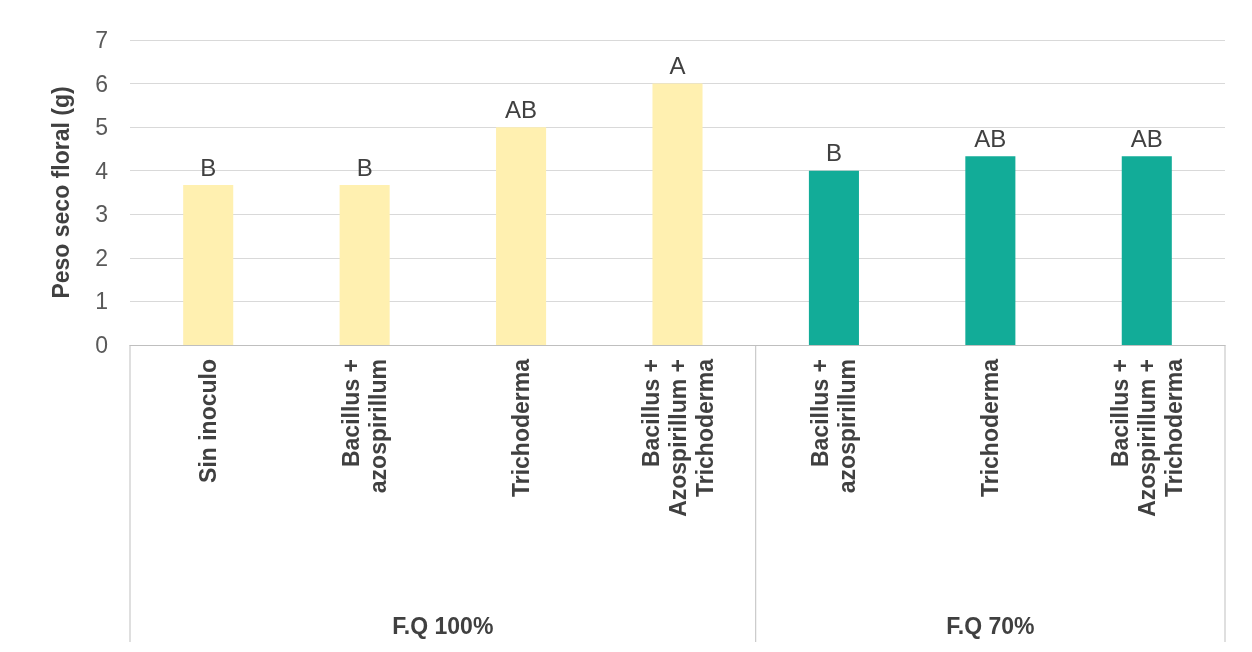  I want to click on y-tick-label: 1, so click(101, 301).